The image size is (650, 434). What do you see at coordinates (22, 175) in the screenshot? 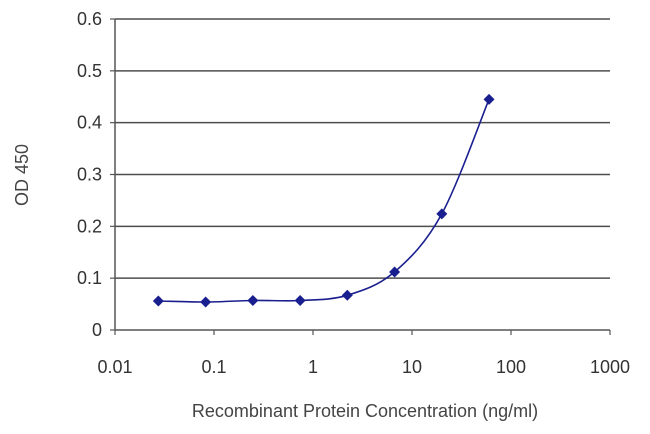
I see `y-axis-title: OD 450` at bounding box center [22, 175].